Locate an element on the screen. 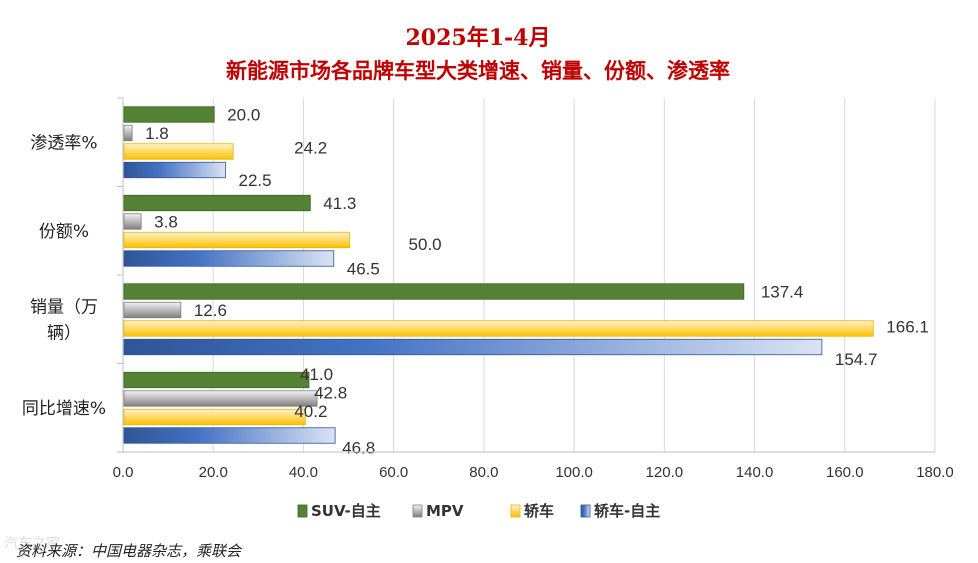 This screenshot has height=563, width=978. category-label-0: 渗透率% is located at coordinates (63, 143).